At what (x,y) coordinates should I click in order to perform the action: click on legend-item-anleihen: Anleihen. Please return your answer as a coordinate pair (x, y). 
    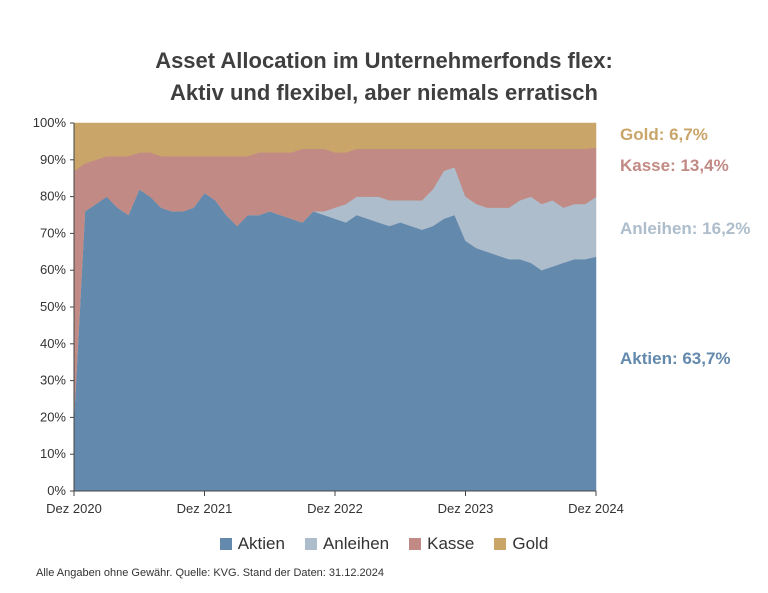
    Looking at the image, I should click on (347, 544).